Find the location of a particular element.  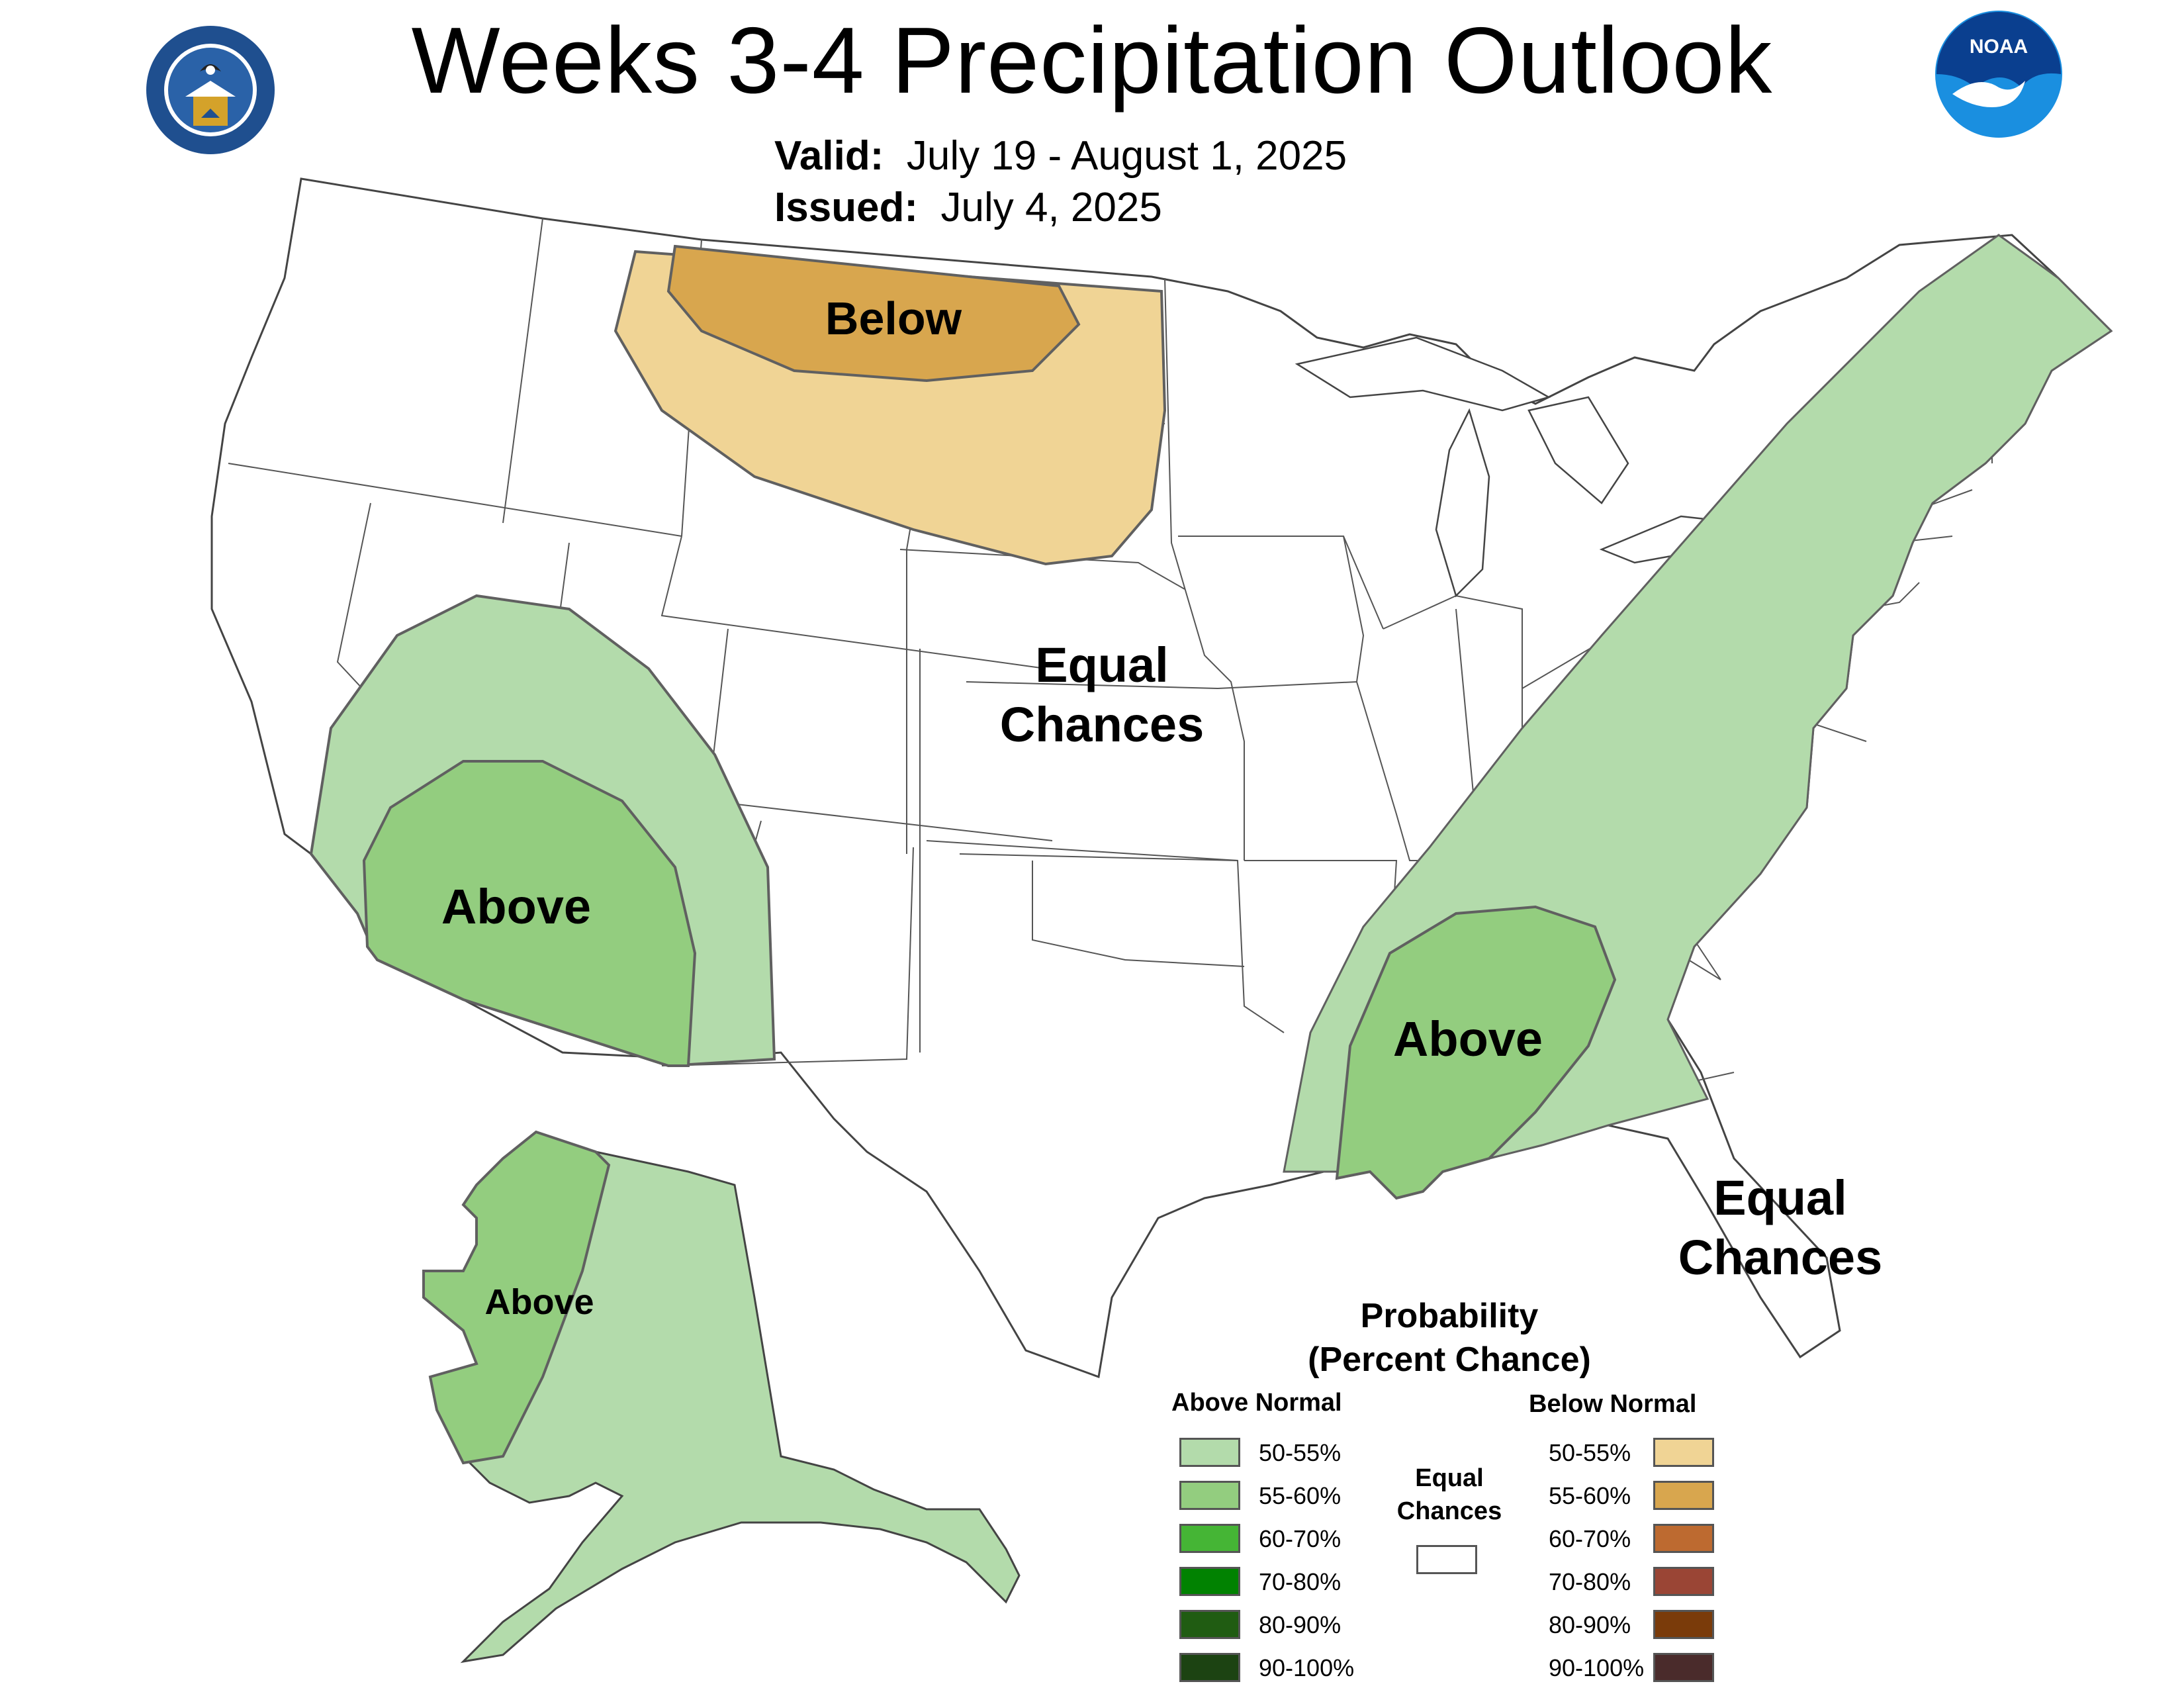

above-se-label: Above is located at coordinates (1468, 1038).